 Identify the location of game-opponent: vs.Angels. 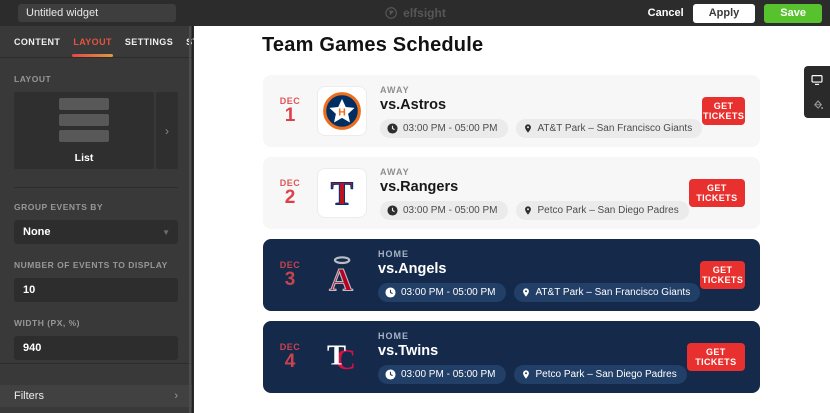
(412, 268).